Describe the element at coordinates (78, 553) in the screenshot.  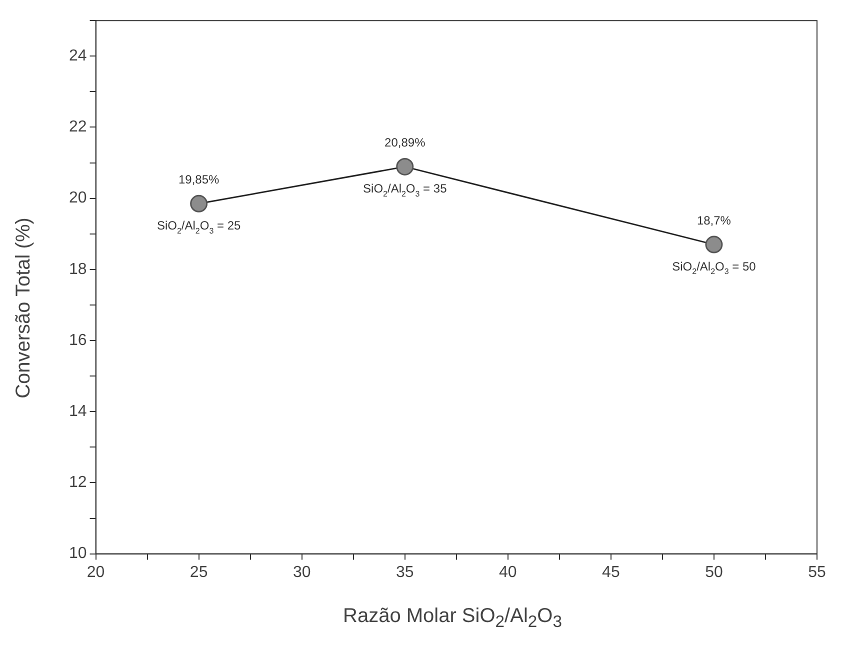
I see `y-tick-label: 10` at that location.